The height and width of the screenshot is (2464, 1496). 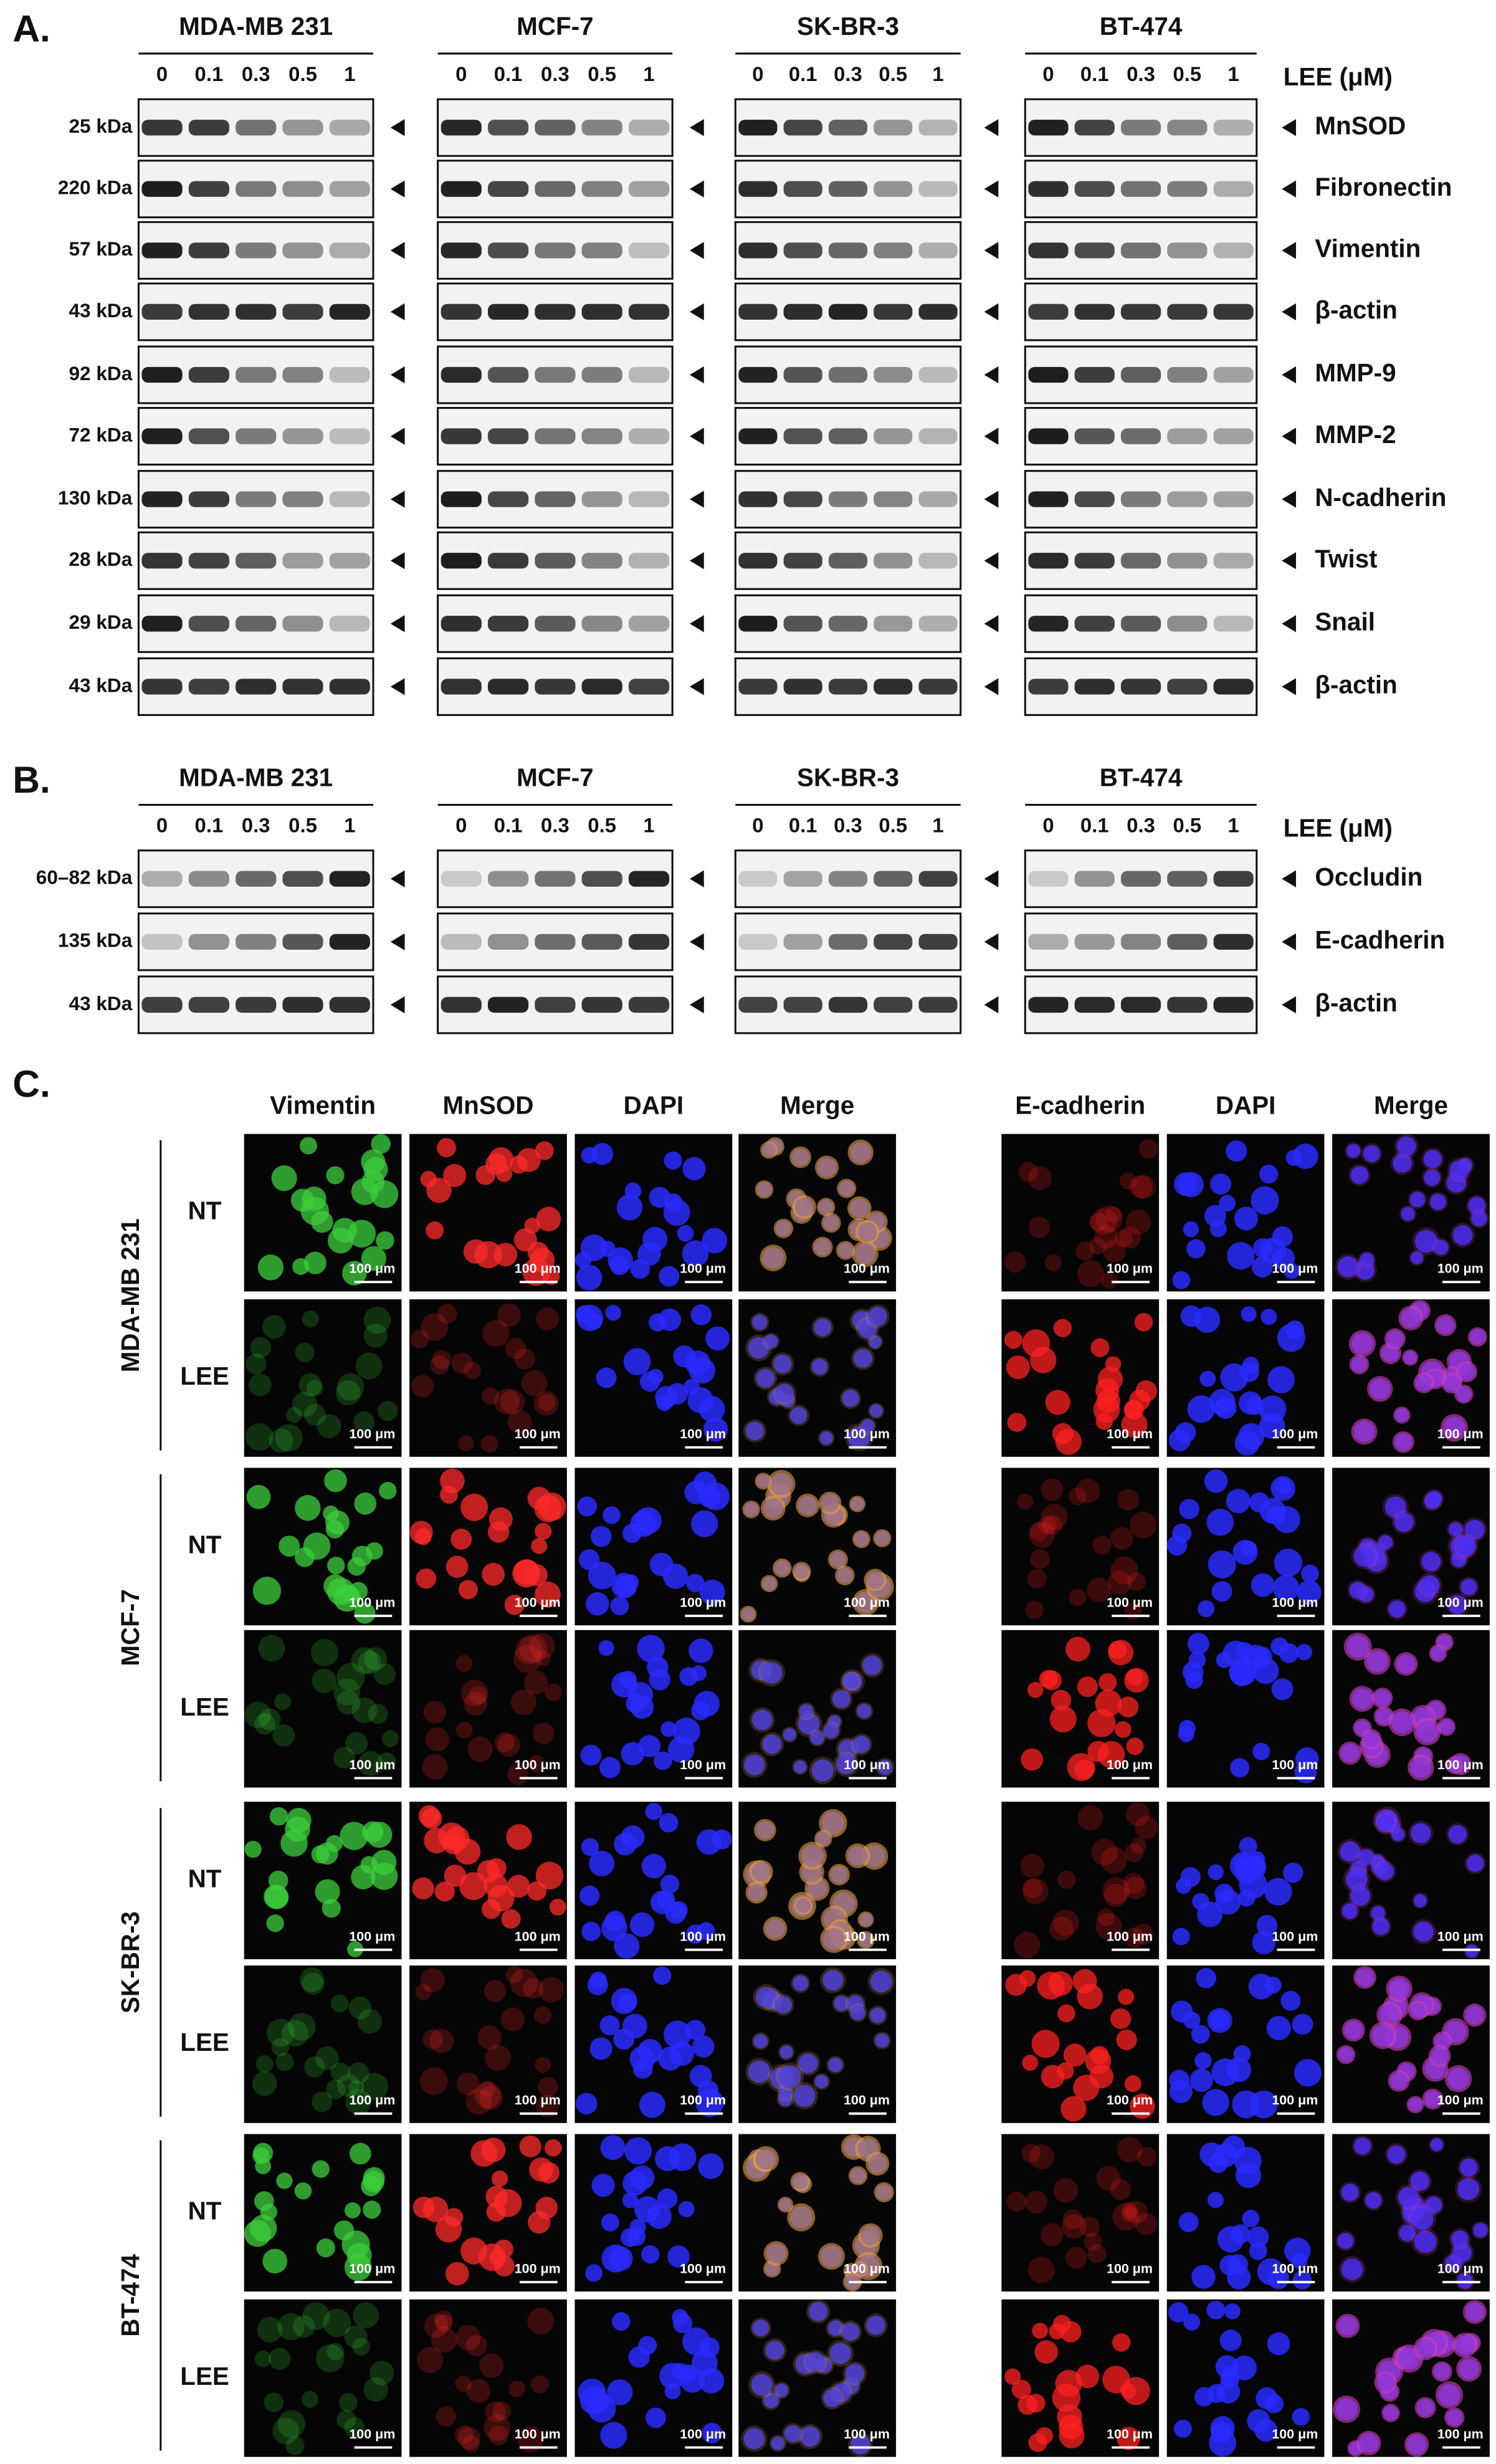 I want to click on image-background, so click(x=488, y=2378).